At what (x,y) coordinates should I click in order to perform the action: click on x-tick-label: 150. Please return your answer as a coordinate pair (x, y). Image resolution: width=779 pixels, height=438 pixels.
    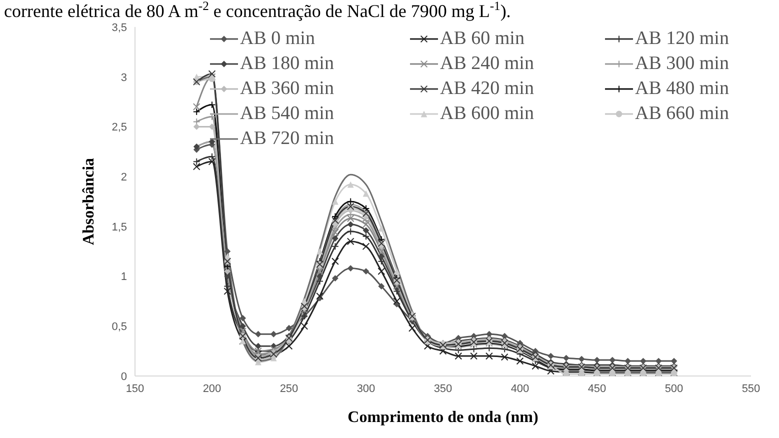
    Looking at the image, I should click on (135, 388).